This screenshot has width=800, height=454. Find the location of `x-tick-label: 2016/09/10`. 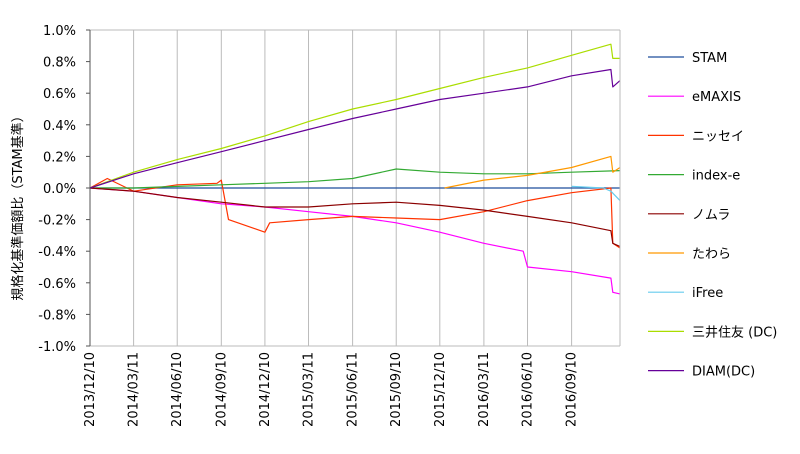

x-tick-label: 2016/09/10 is located at coordinates (572, 389).